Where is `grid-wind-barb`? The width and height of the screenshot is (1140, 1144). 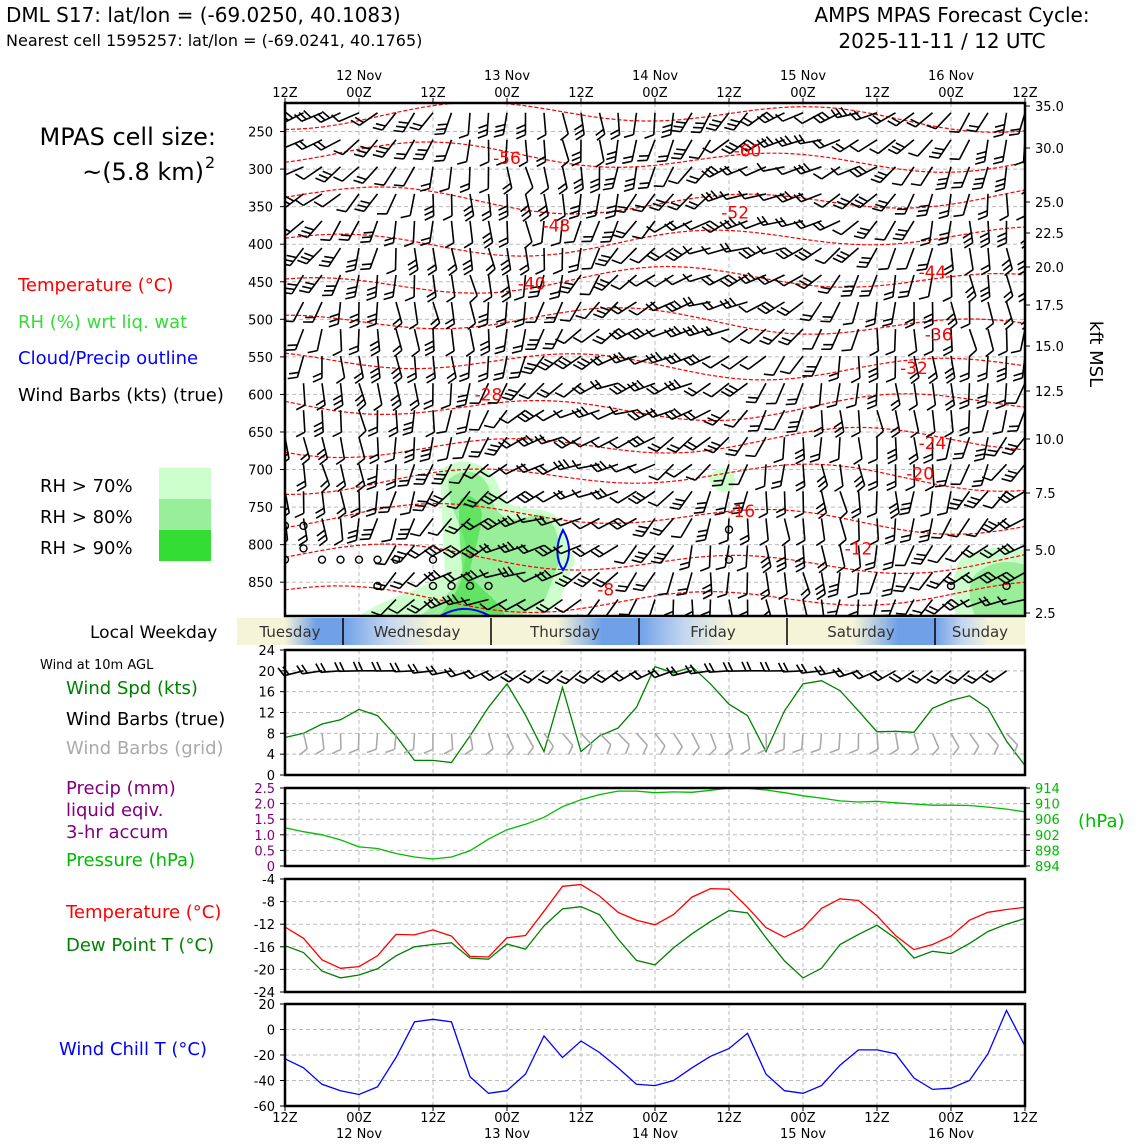
grid-wind-barb is located at coordinates (603, 743).